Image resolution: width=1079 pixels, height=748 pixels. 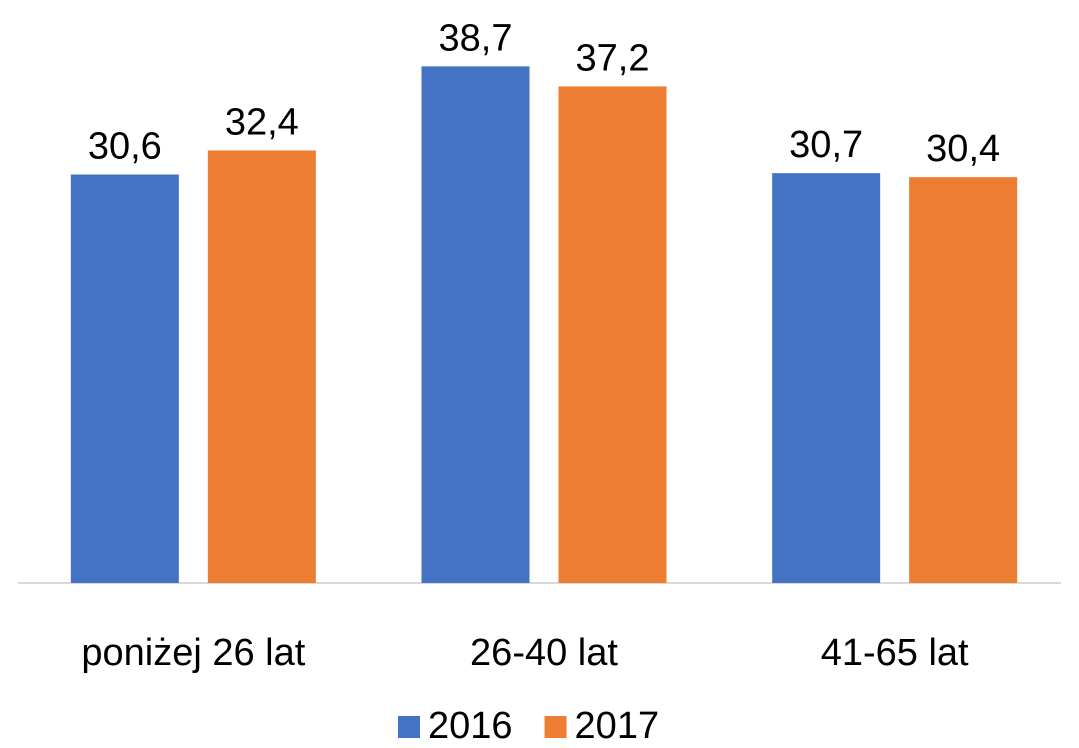 What do you see at coordinates (262, 122) in the screenshot?
I see `data-label: 32,4` at bounding box center [262, 122].